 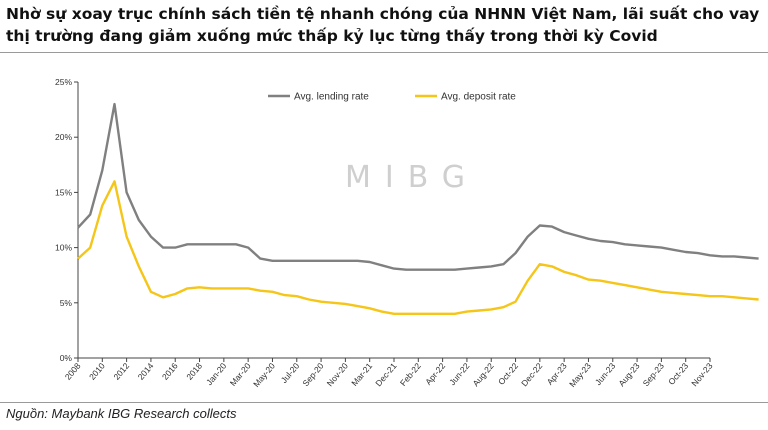 What do you see at coordinates (459, 374) in the screenshot?
I see `x-tick-label: Jun-22` at bounding box center [459, 374].